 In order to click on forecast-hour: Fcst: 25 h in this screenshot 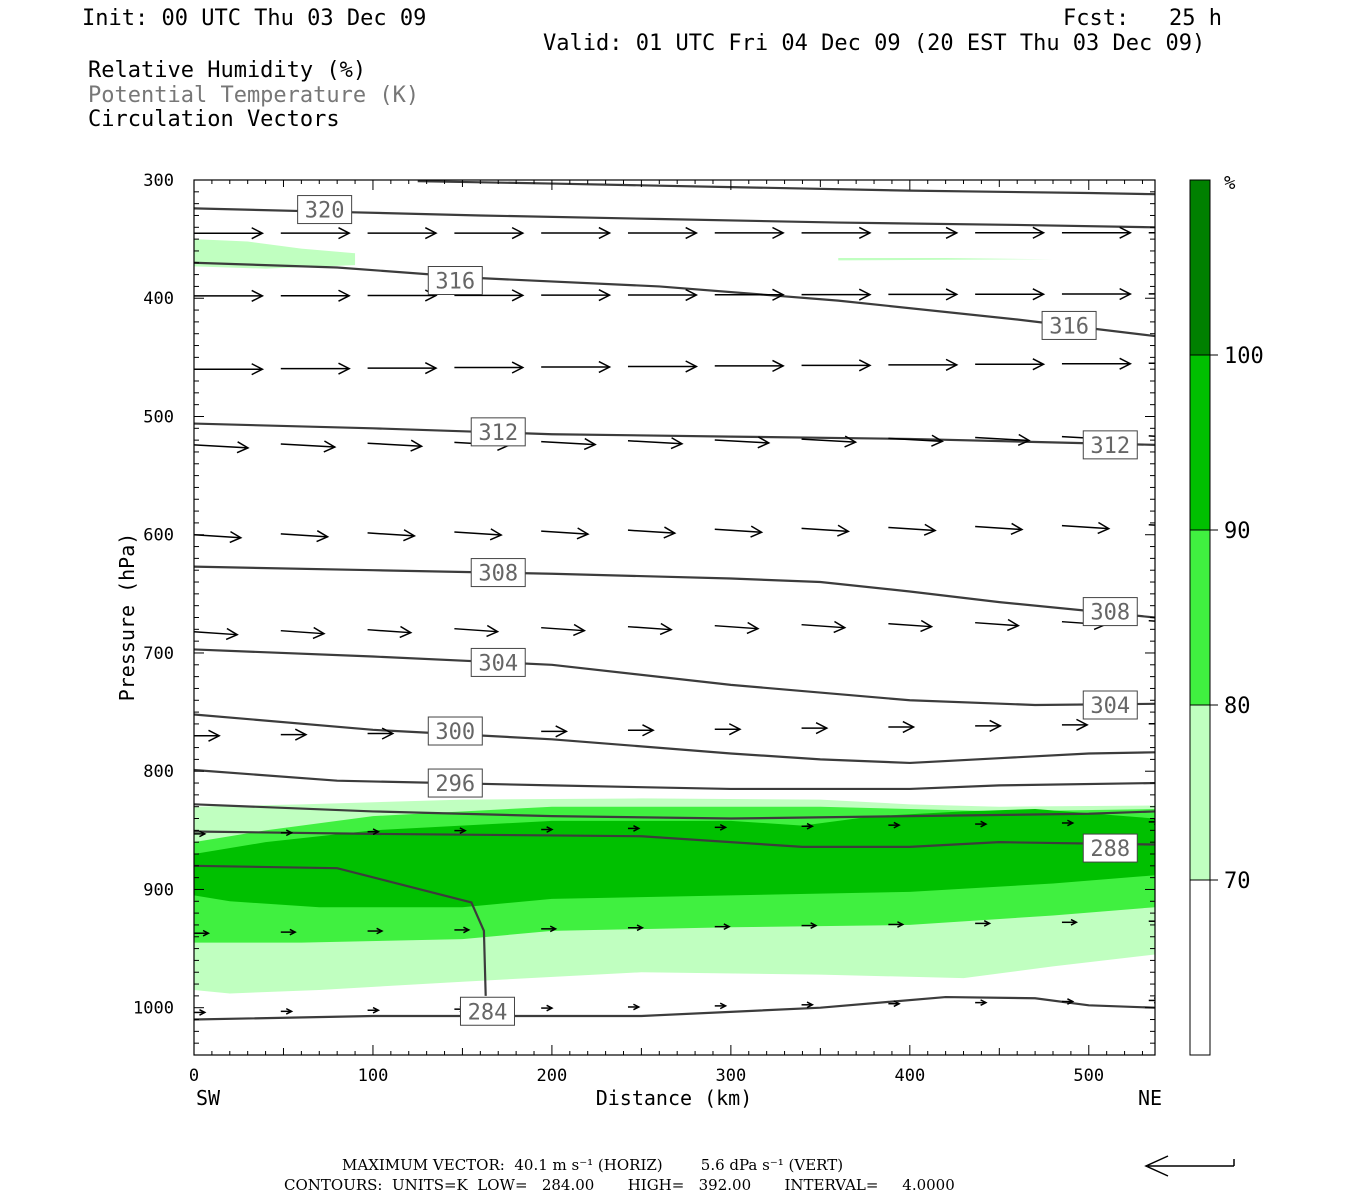, I will do `click(1142, 18)`.